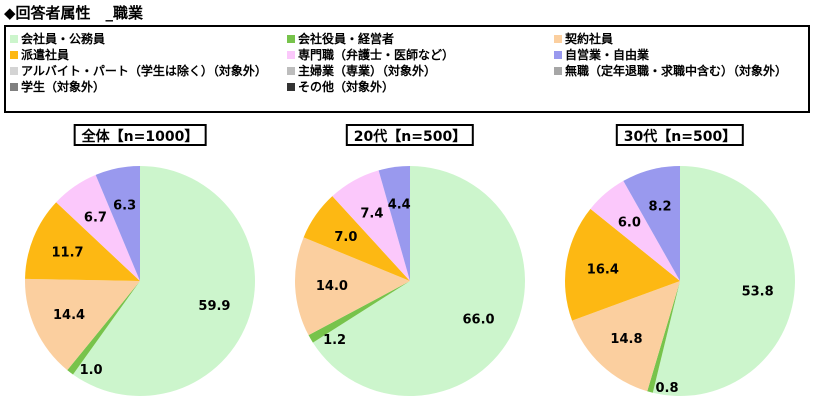 Image resolution: width=820 pixels, height=403 pixels. I want to click on legend-item: 自営業・自由業, so click(601, 54).